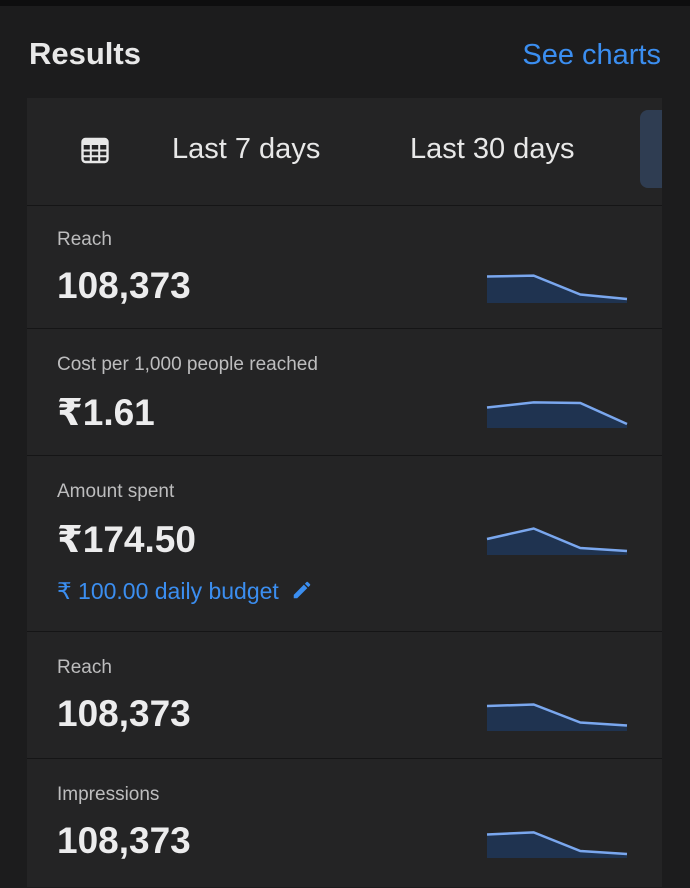 This screenshot has width=690, height=888. Describe the element at coordinates (108, 794) in the screenshot. I see `metric-label: Impressions` at that location.